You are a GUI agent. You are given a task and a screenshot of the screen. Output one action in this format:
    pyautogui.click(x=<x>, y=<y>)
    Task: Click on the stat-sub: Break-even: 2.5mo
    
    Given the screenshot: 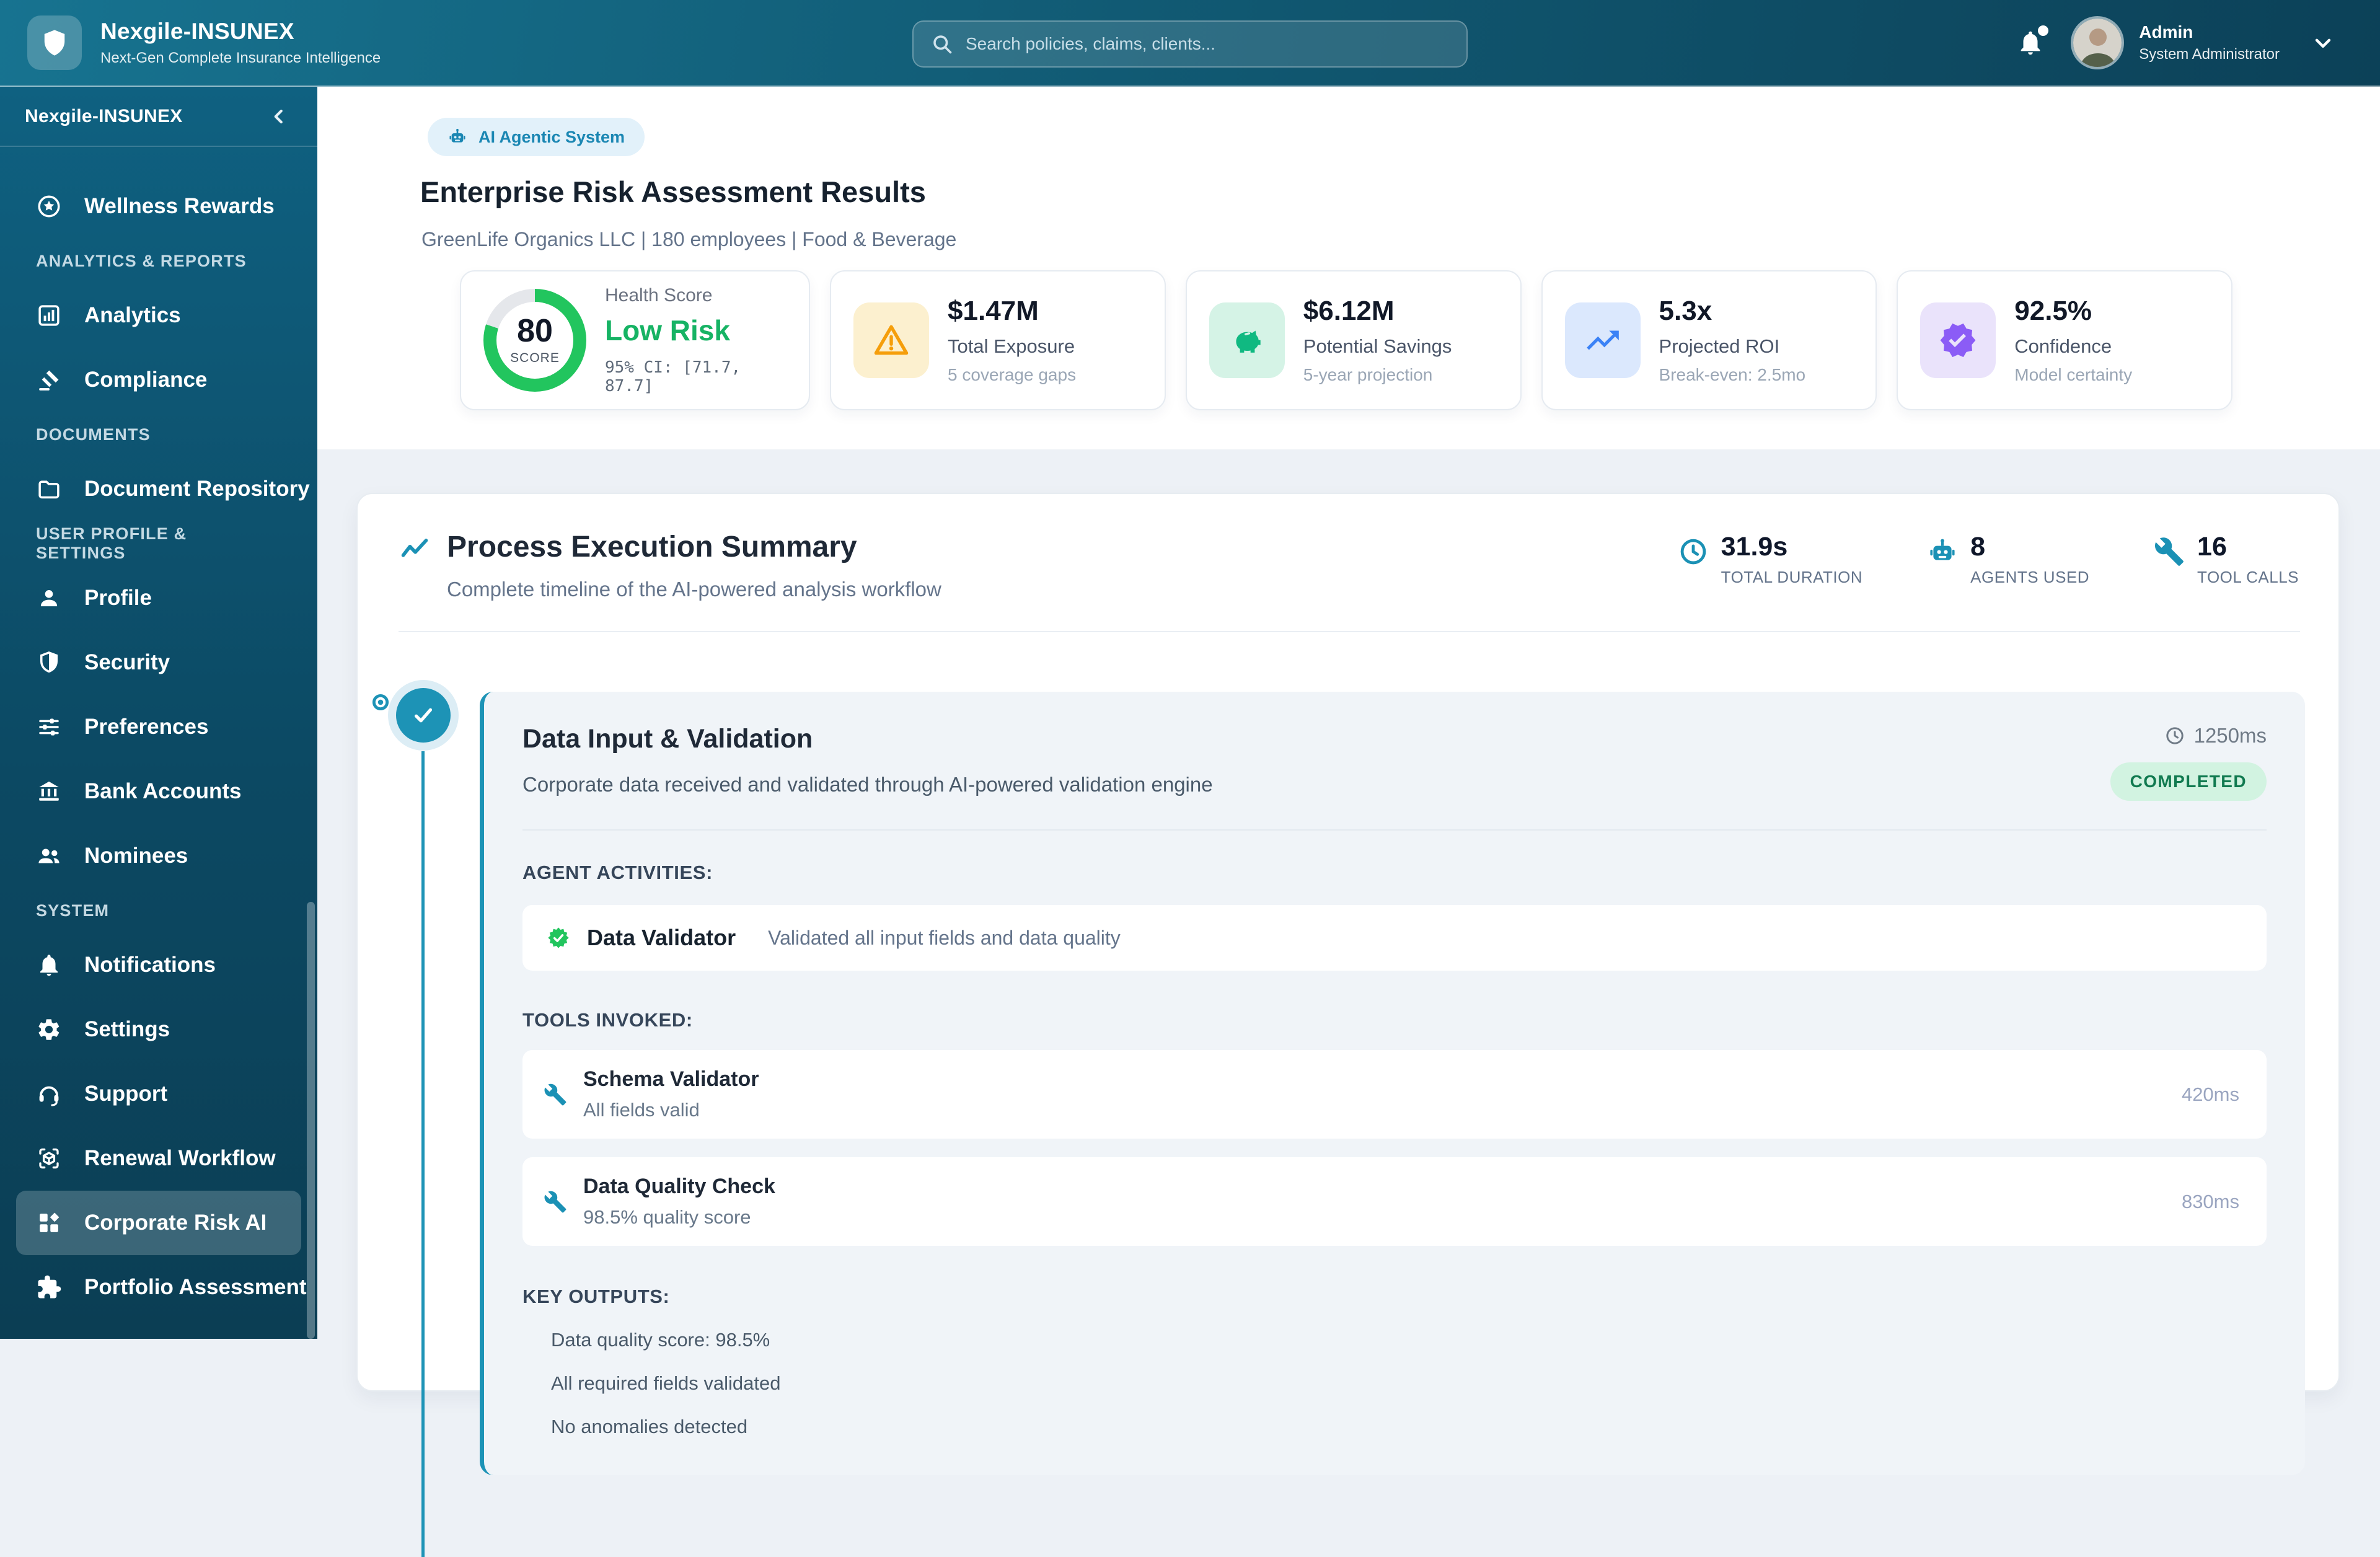 What is the action you would take?
    pyautogui.click(x=1732, y=374)
    